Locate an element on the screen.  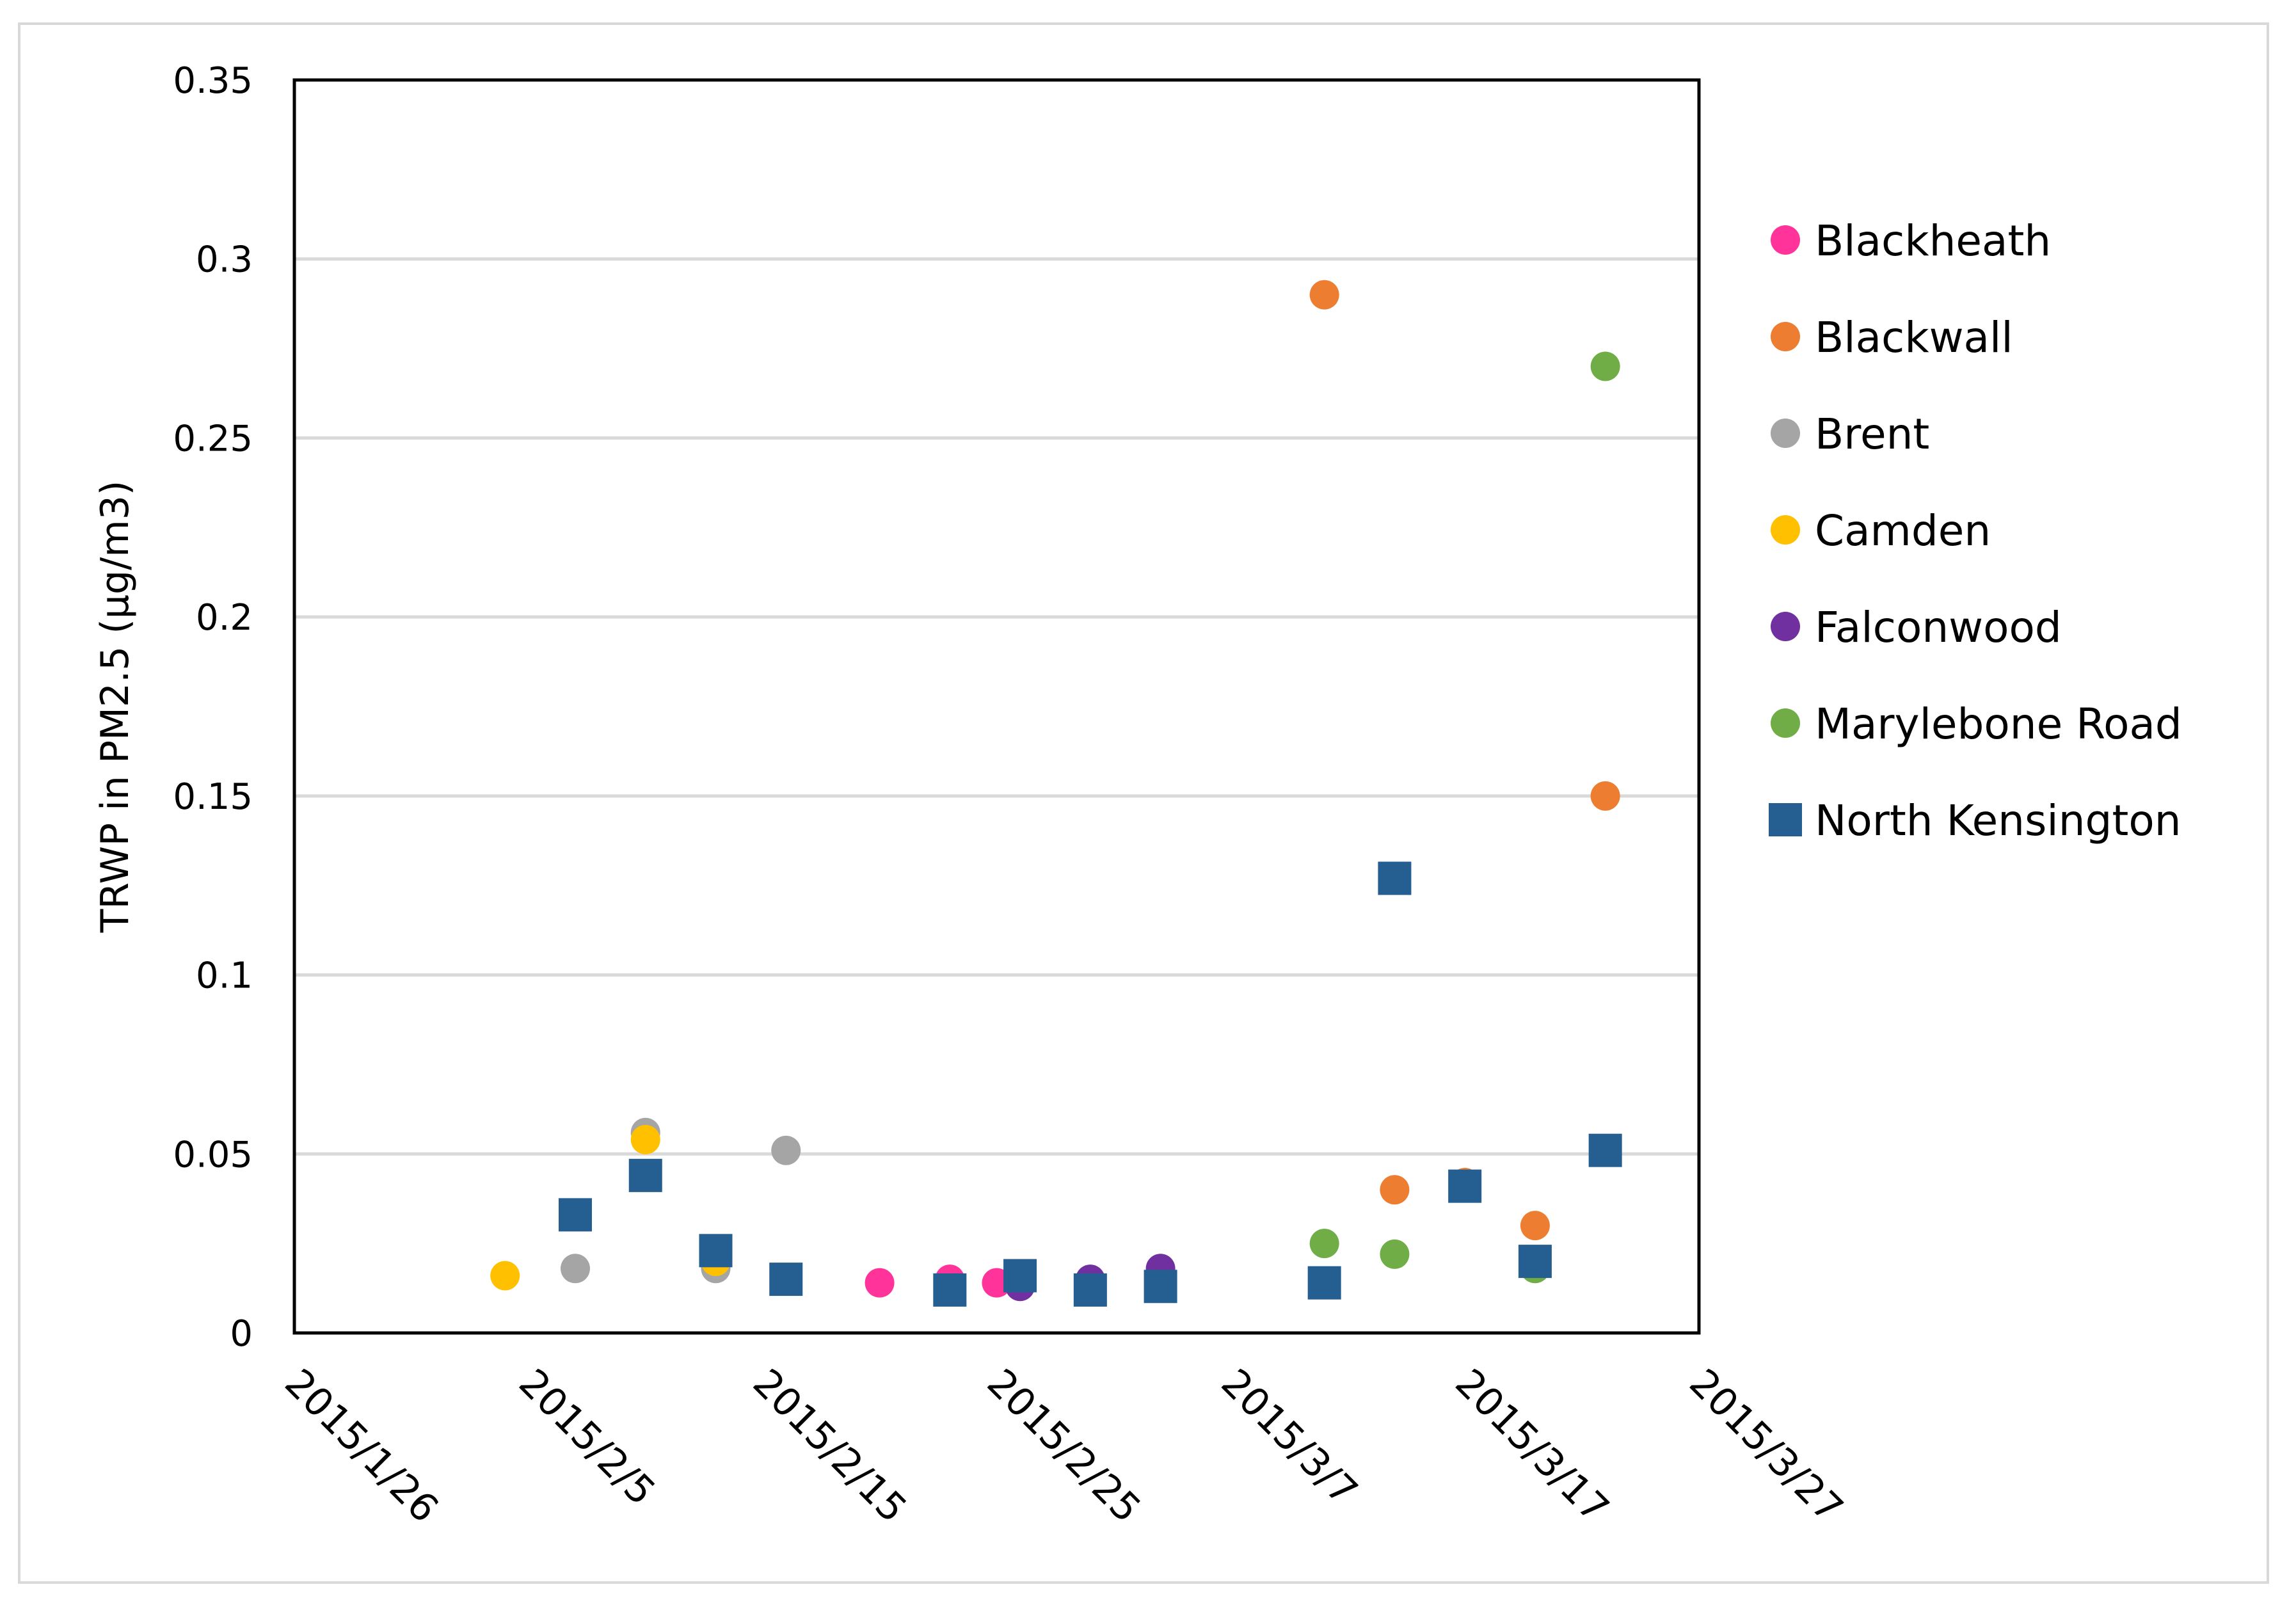
x-tick-label: 2015/3/27 is located at coordinates (1765, 1445).